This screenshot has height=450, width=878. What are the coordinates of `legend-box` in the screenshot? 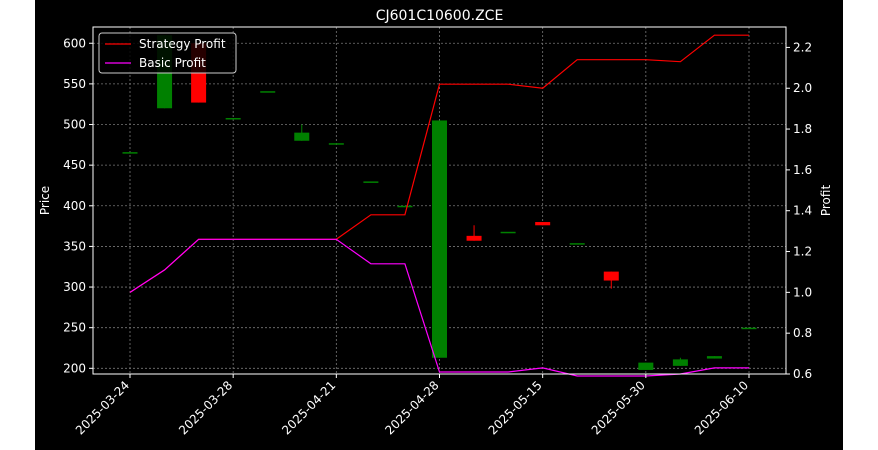 It's located at (167, 53).